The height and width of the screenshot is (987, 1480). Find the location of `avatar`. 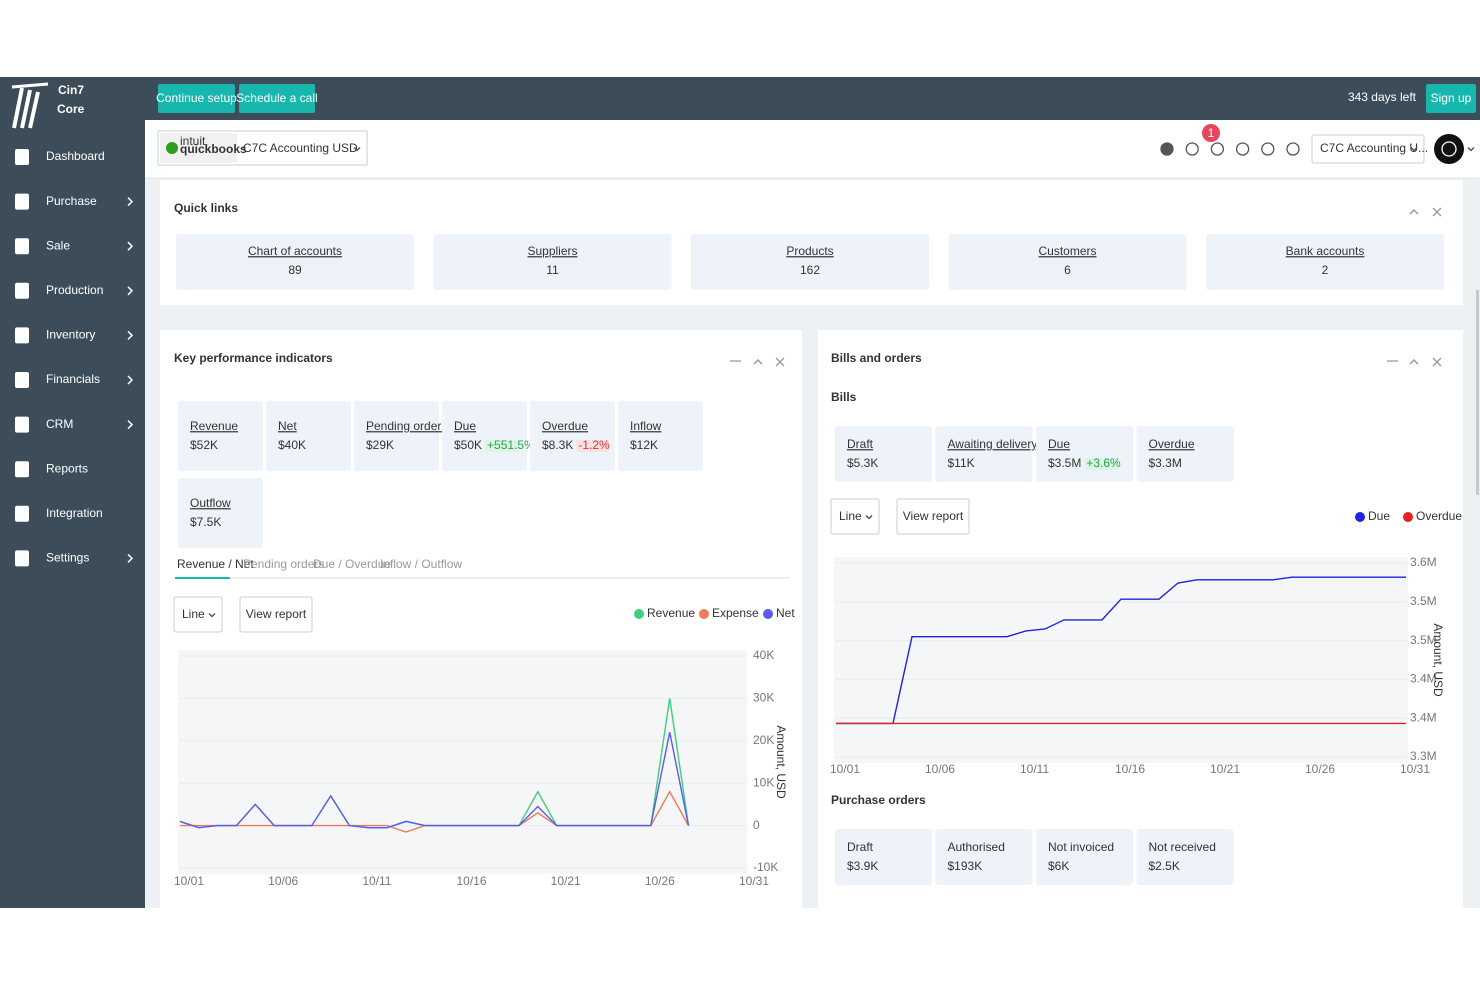

avatar is located at coordinates (1449, 149).